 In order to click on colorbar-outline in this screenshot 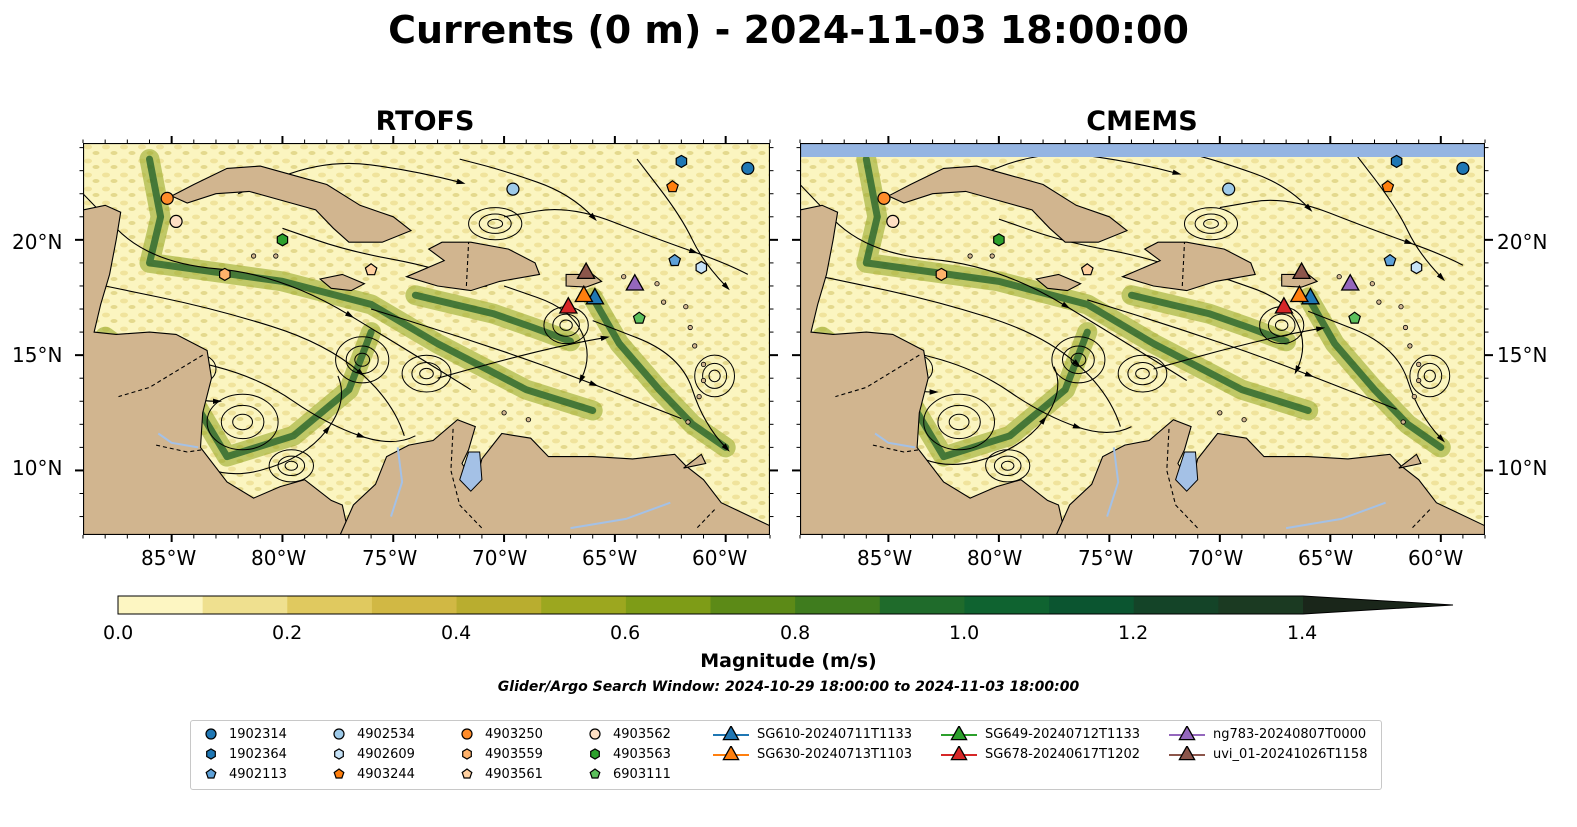, I will do `click(785, 605)`.